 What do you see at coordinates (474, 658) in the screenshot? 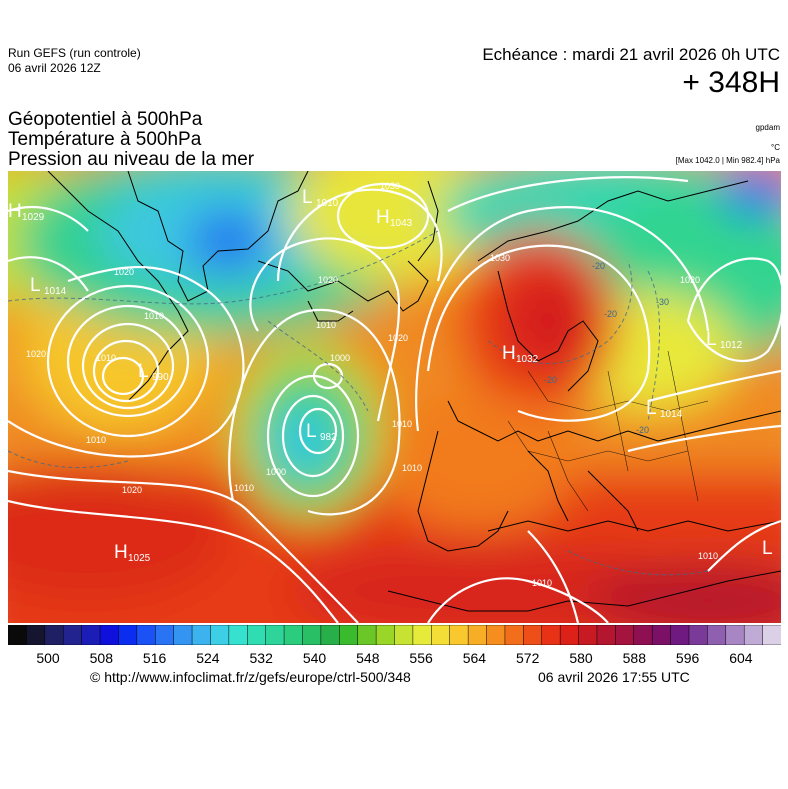
I see `colorbar-tick-label: 564` at bounding box center [474, 658].